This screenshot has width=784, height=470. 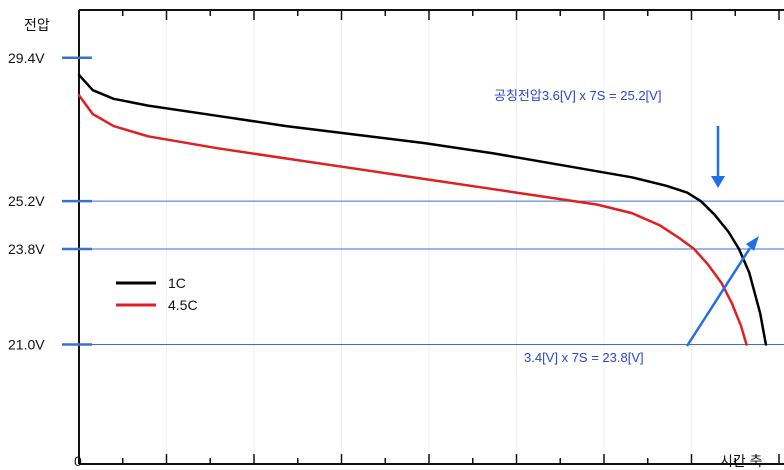 What do you see at coordinates (584, 357) in the screenshot?
I see `annotation-cutoff-voltage: 3.4[V] x 7S = 23.8[V]` at bounding box center [584, 357].